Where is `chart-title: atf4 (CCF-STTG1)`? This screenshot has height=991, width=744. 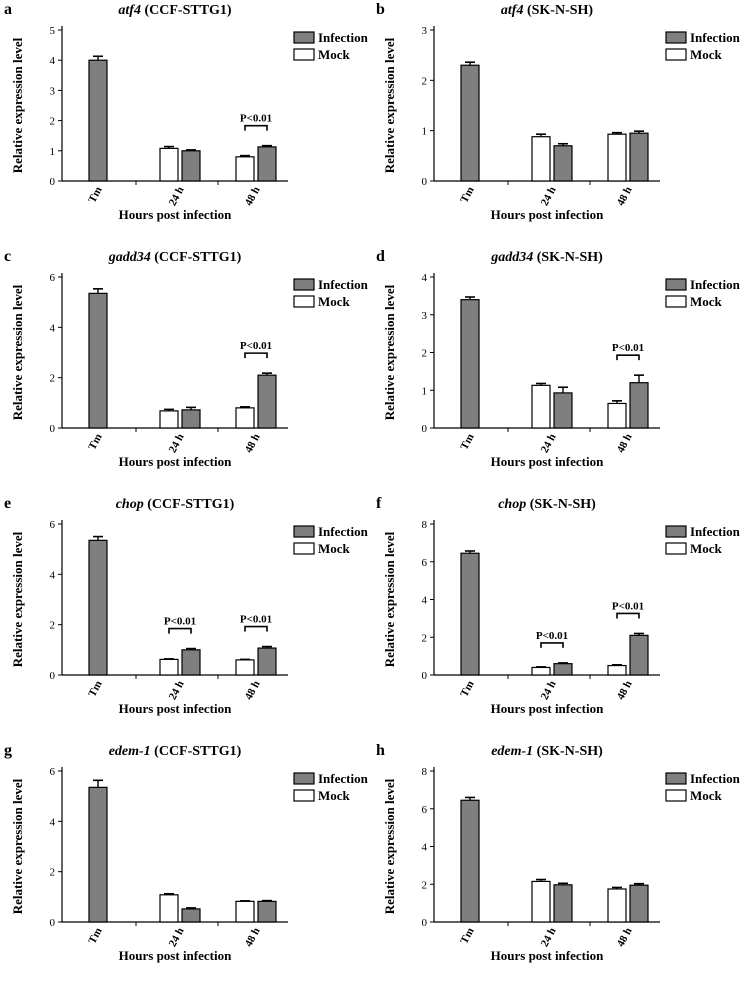
chart-title: atf4 (CCF-STTG1) is located at coordinates (175, 10).